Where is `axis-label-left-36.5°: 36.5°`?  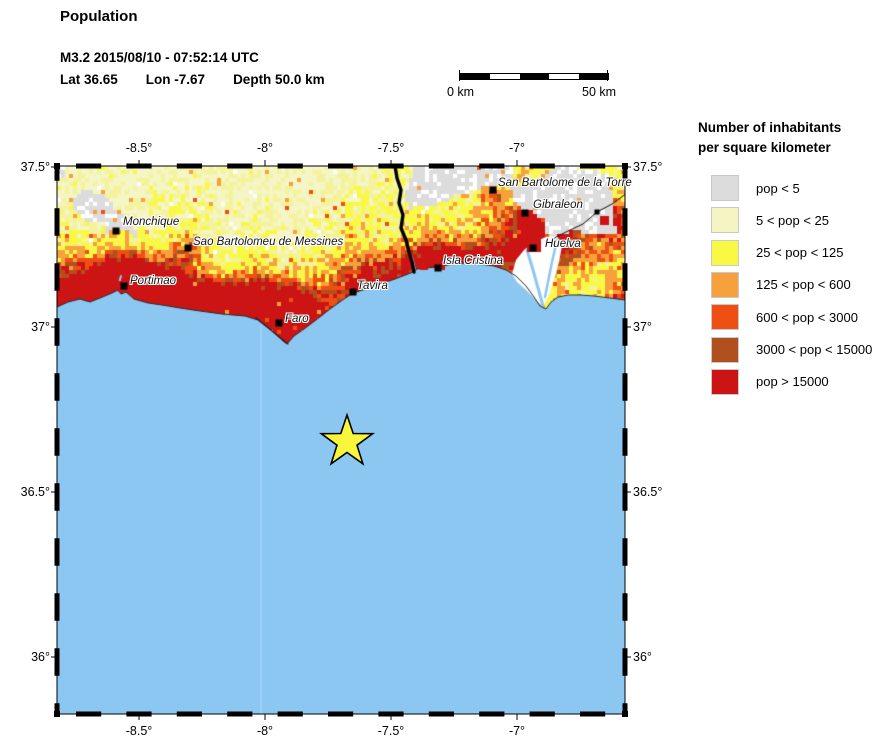
axis-label-left-36.5°: 36.5° is located at coordinates (35, 492).